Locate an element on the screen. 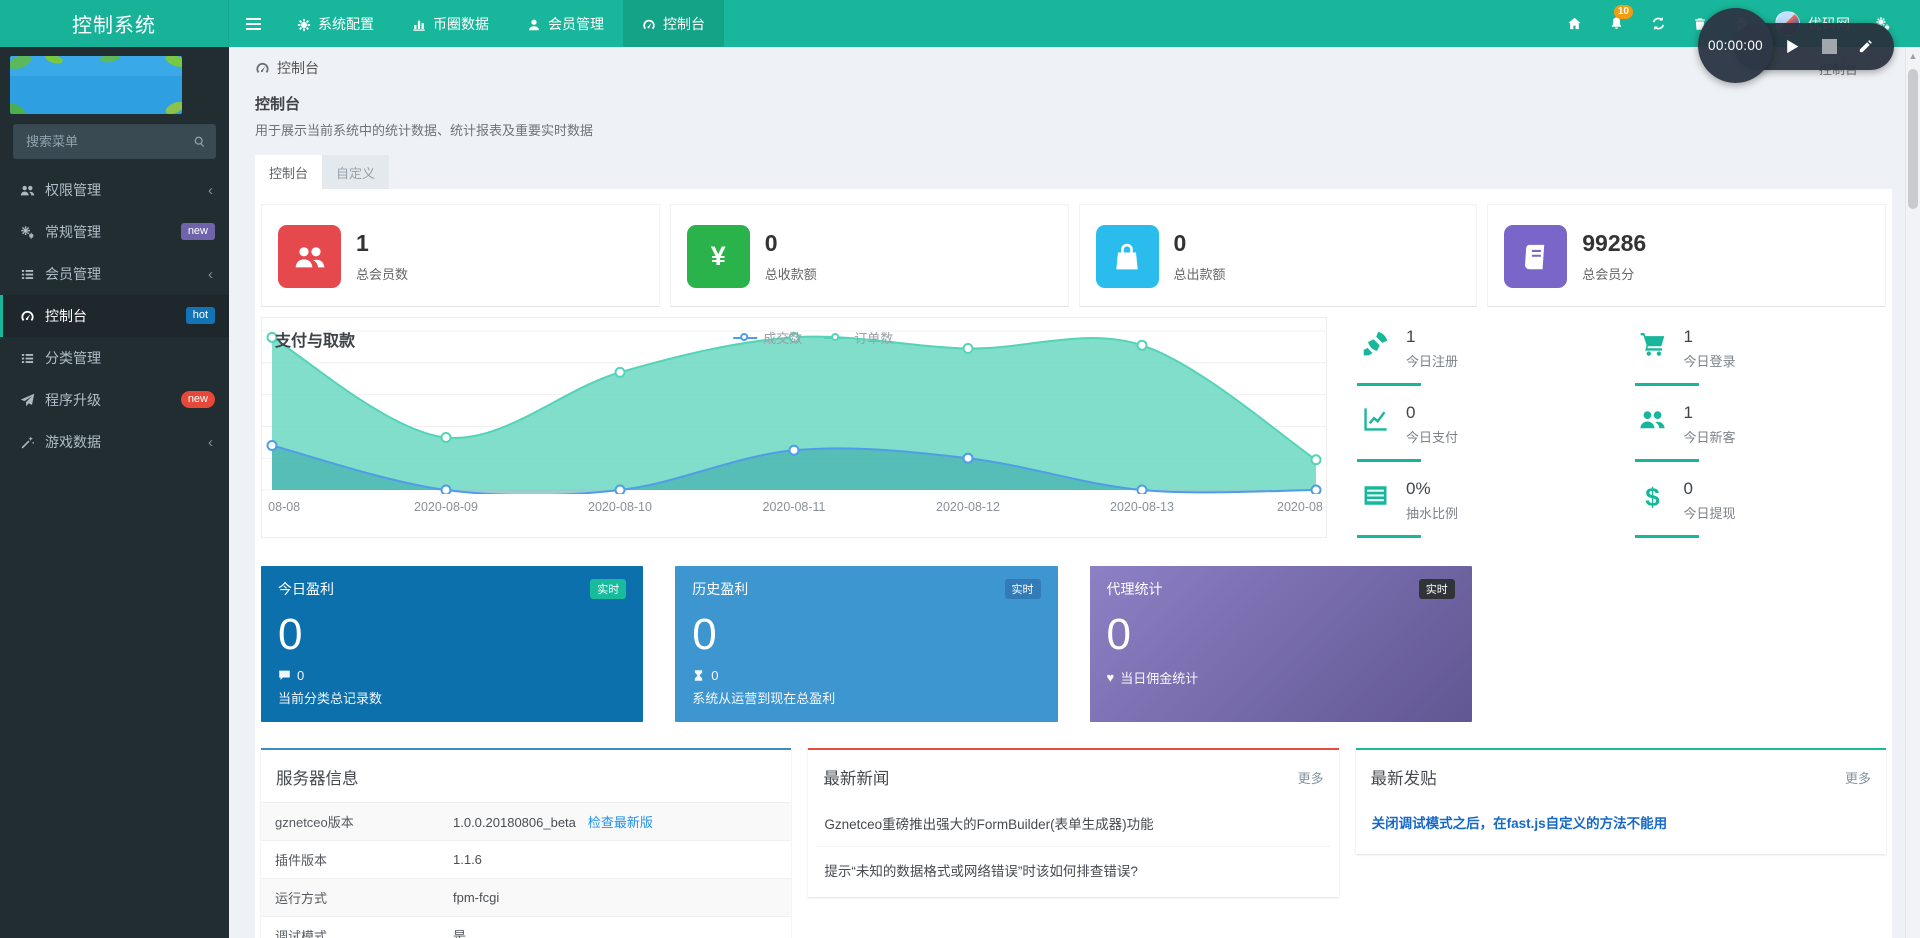 This screenshot has width=1920, height=938. sidebar-item-dashboard: 控制台 hot is located at coordinates (114, 316).